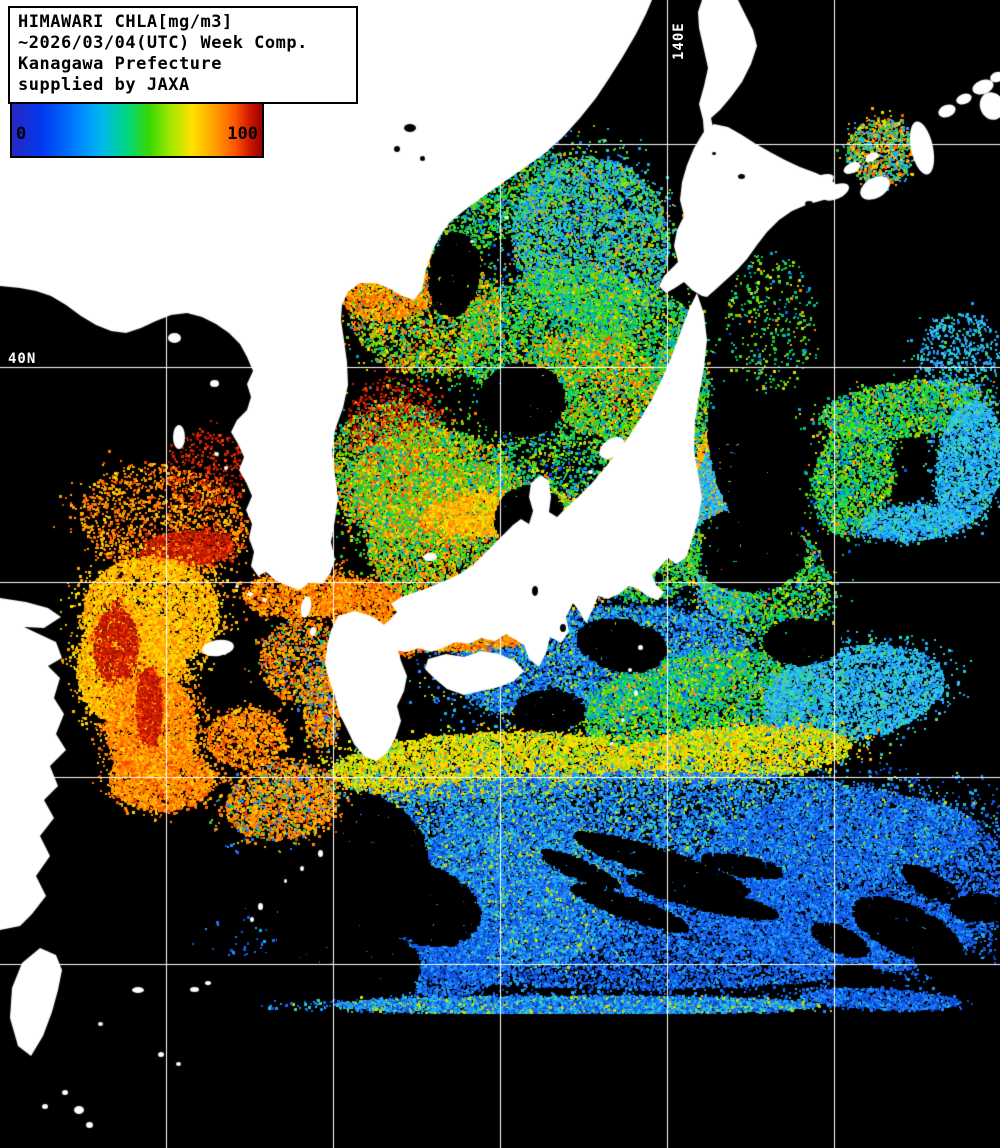 Image resolution: width=1000 pixels, height=1148 pixels. I want to click on title-line-product: HIMAWARI CHLA[mg/m3], so click(125, 22).